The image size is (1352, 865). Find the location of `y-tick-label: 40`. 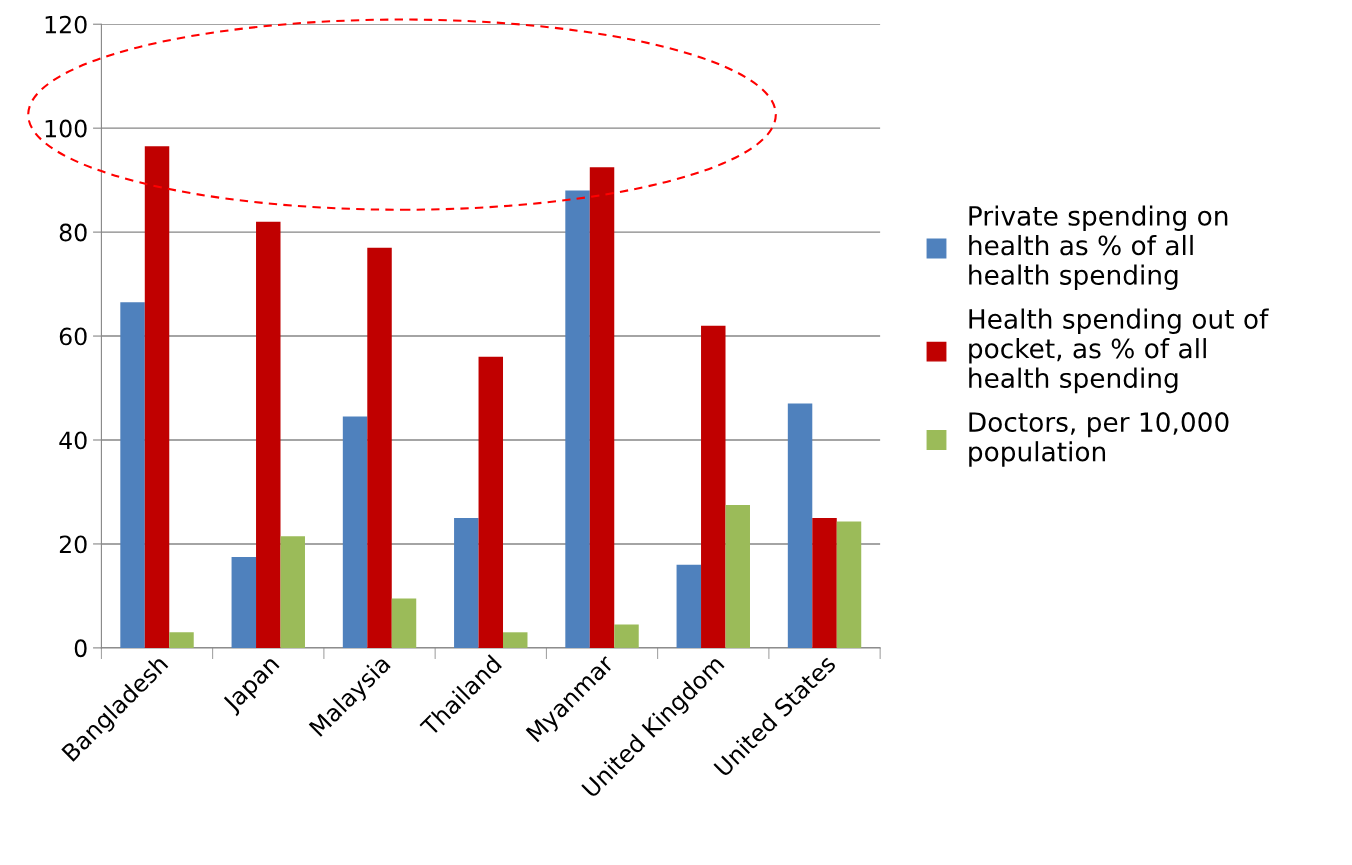

y-tick-label: 40 is located at coordinates (73, 440).